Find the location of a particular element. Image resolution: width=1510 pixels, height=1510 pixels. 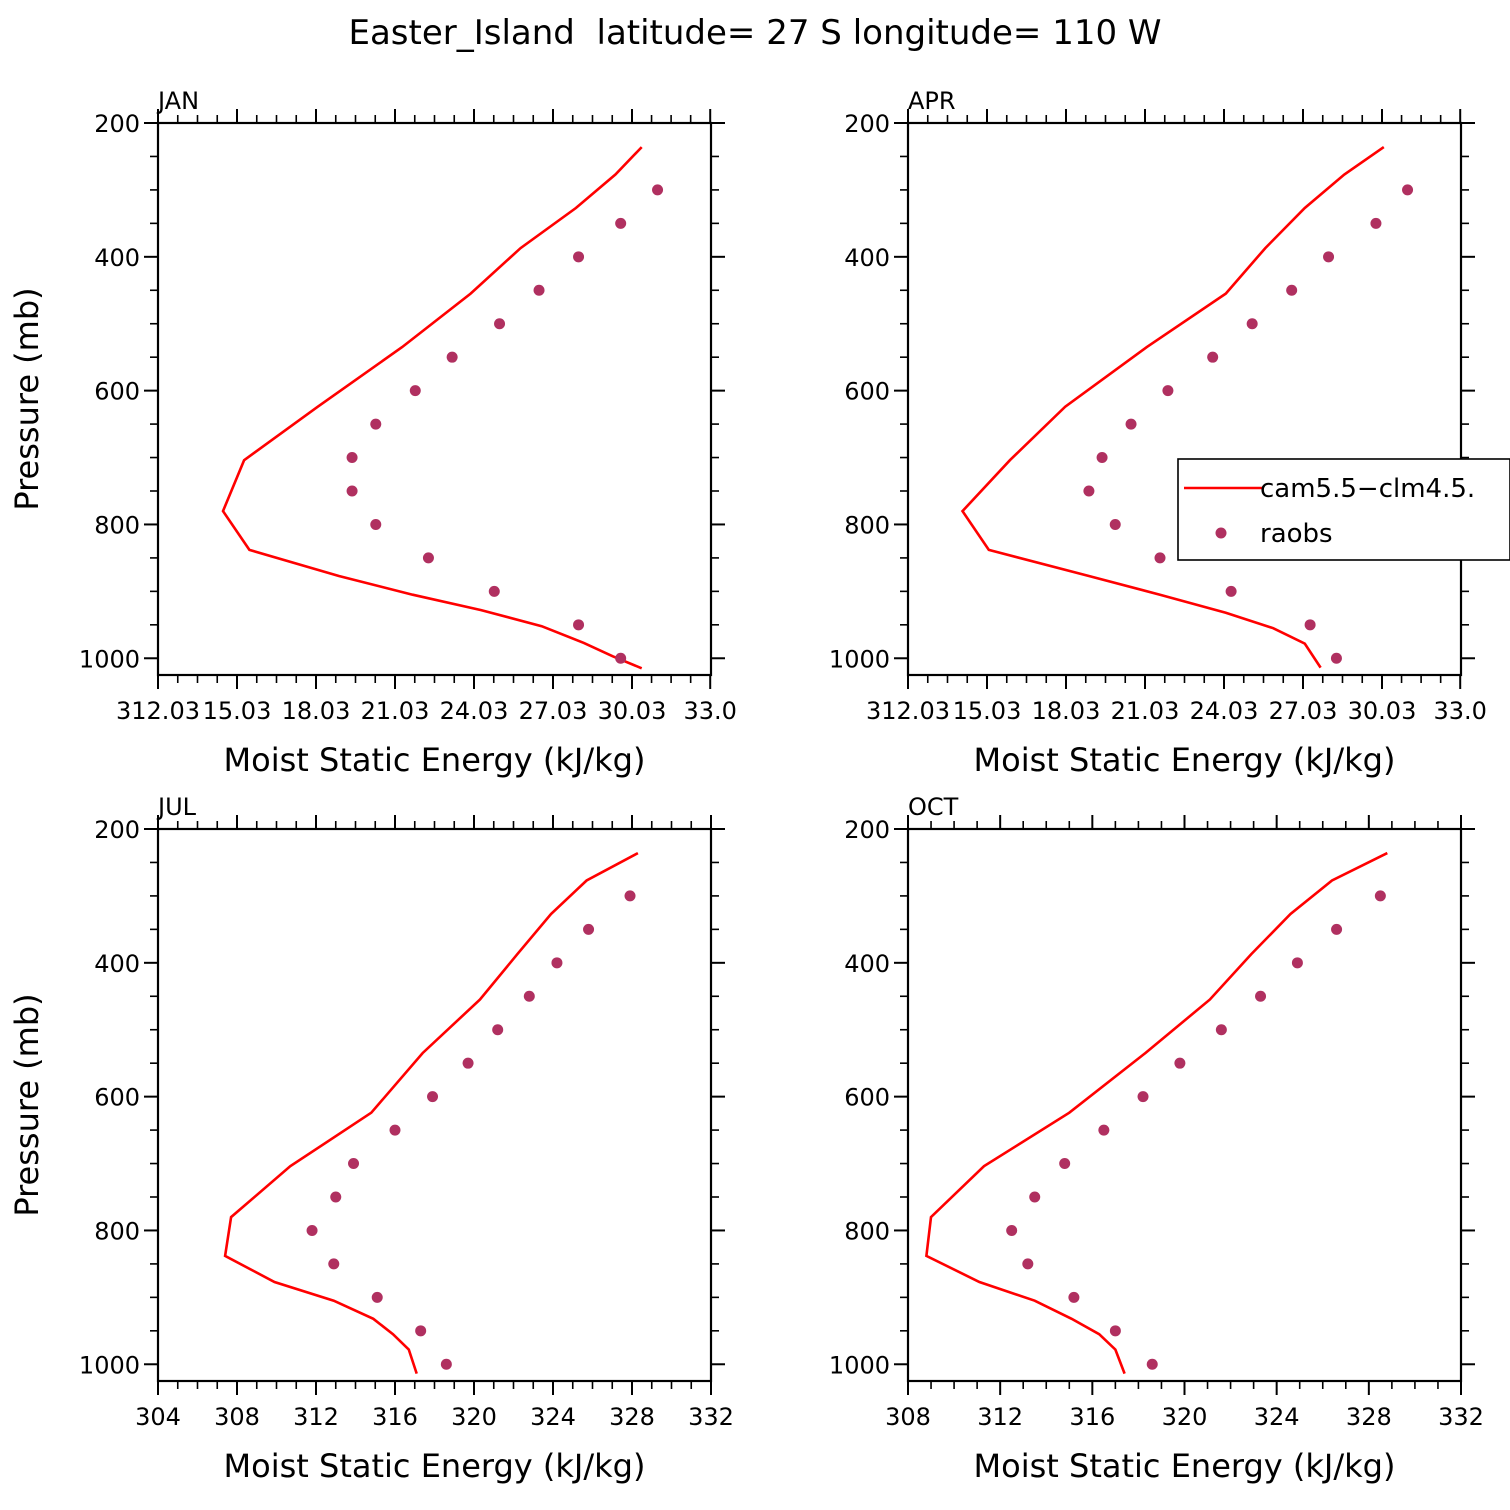

legend-box is located at coordinates (1343, 509).